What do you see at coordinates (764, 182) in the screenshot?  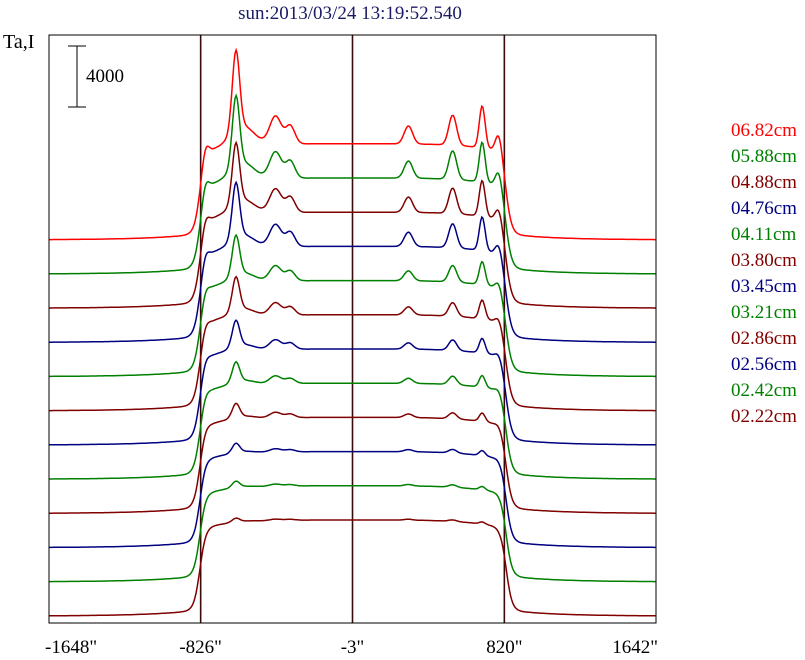 I see `legend-item: 04.88cm` at bounding box center [764, 182].